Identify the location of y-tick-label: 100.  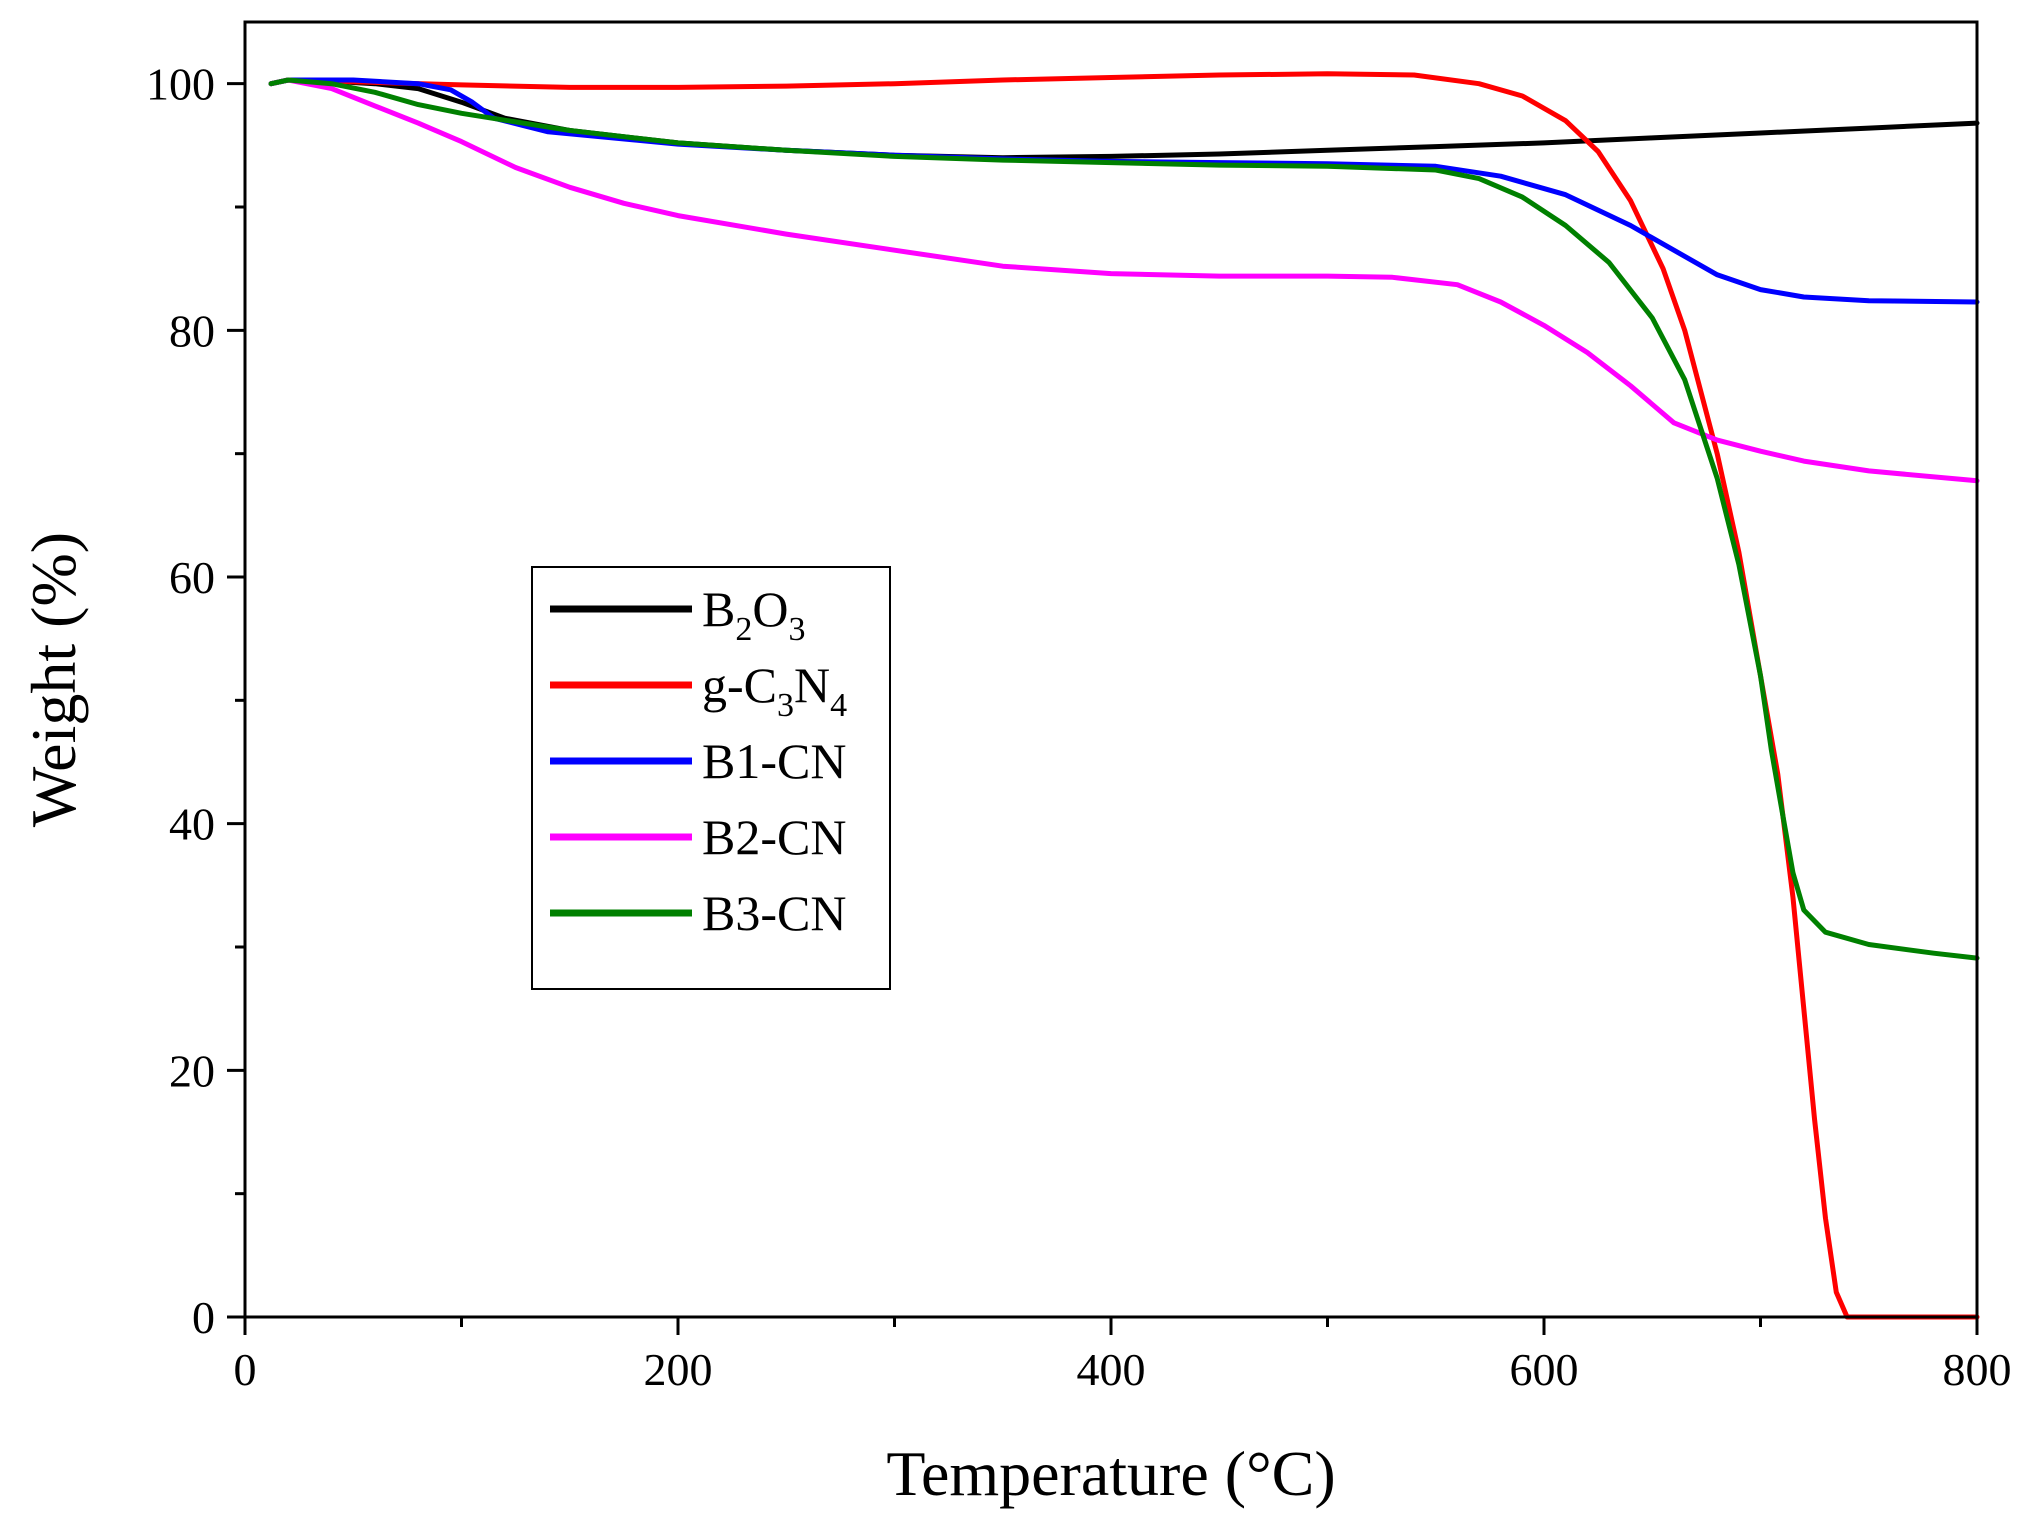
(180, 84).